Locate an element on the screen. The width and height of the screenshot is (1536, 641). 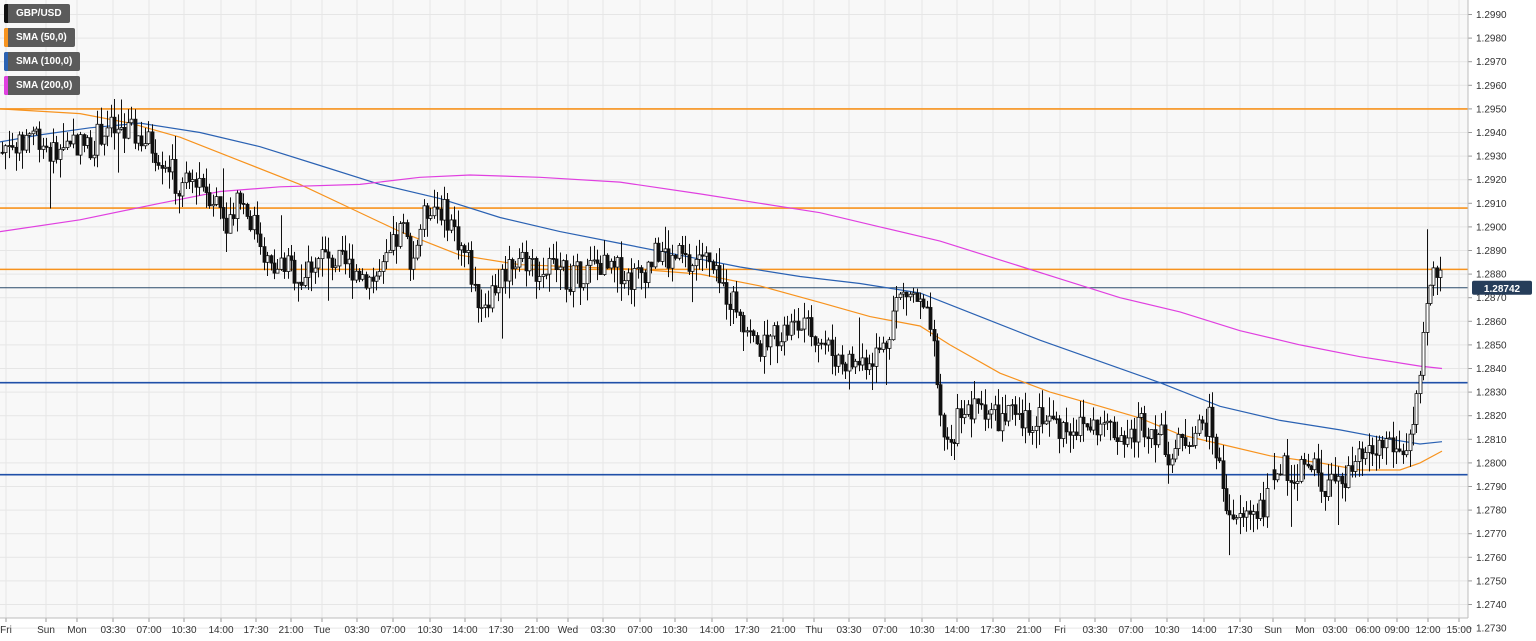
x-tick-label: Thu is located at coordinates (813, 630).